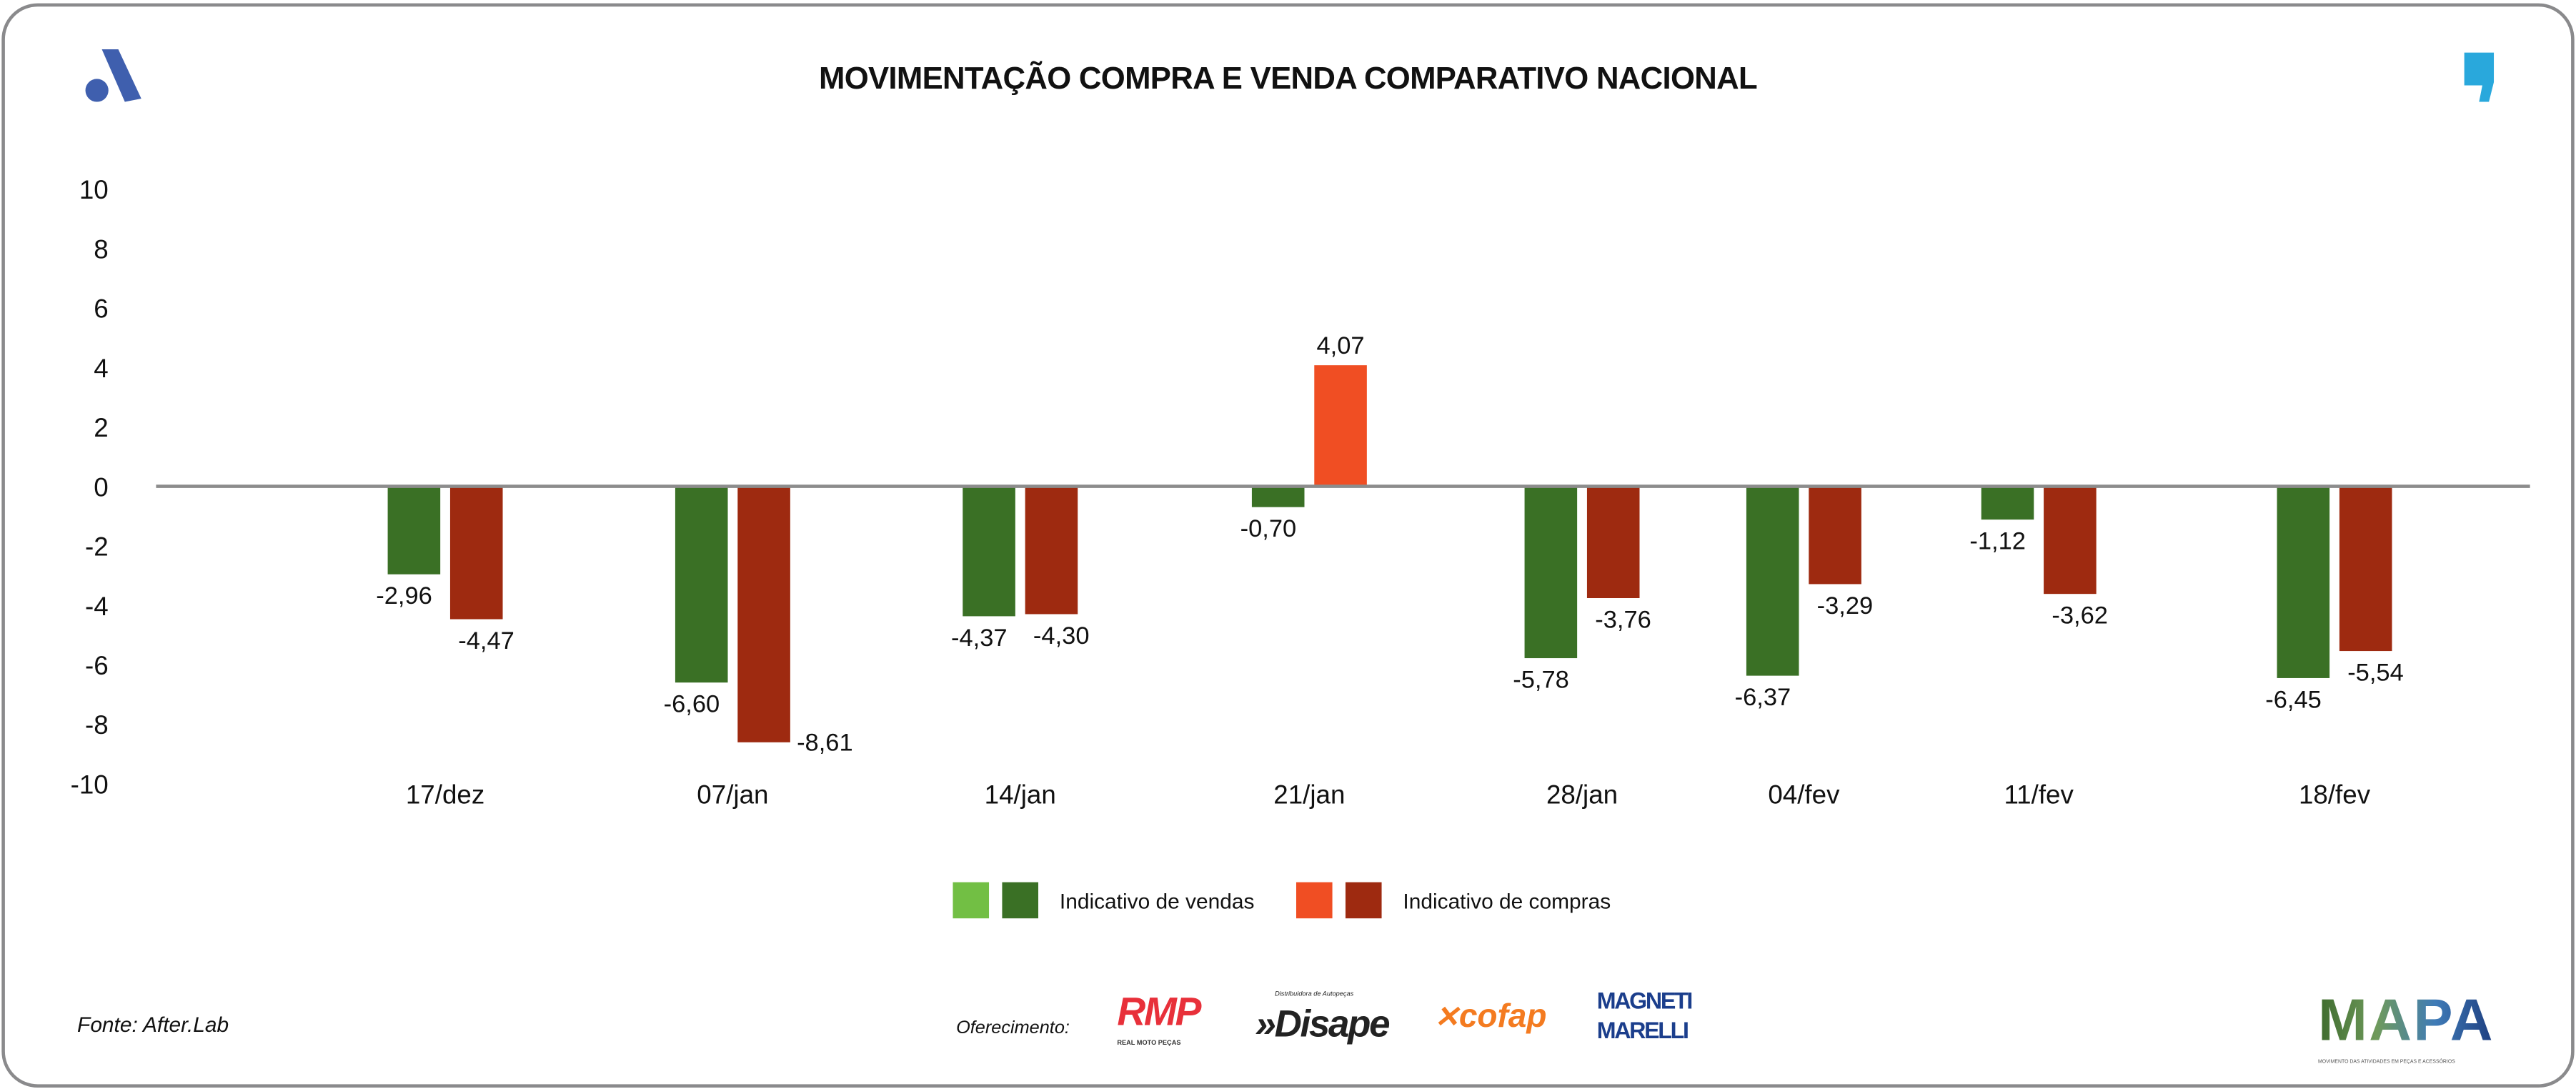 The height and width of the screenshot is (1089, 2576). Describe the element at coordinates (97, 547) in the screenshot. I see `y-tick-label: -2` at that location.